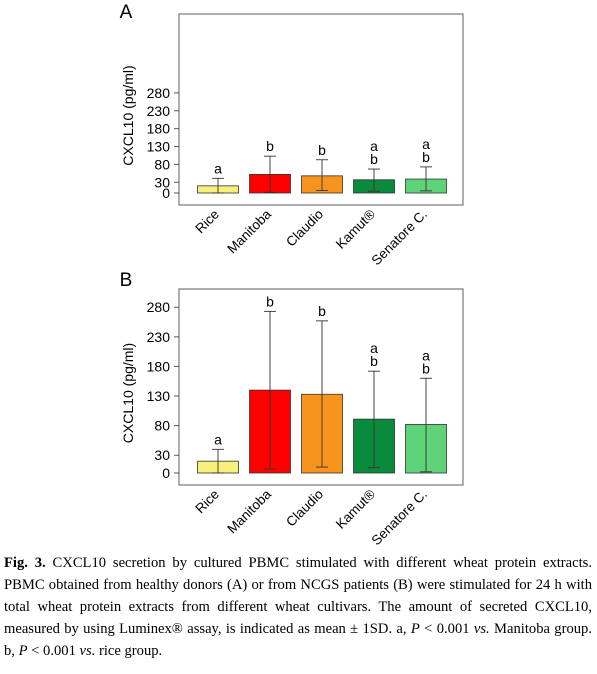  I want to click on panel-label: B, so click(126, 280).